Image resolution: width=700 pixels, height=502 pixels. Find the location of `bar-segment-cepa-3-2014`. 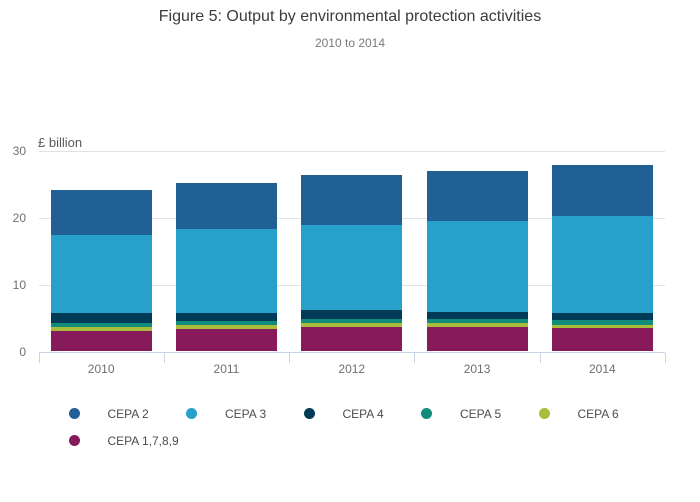

bar-segment-cepa-3-2014 is located at coordinates (602, 264).